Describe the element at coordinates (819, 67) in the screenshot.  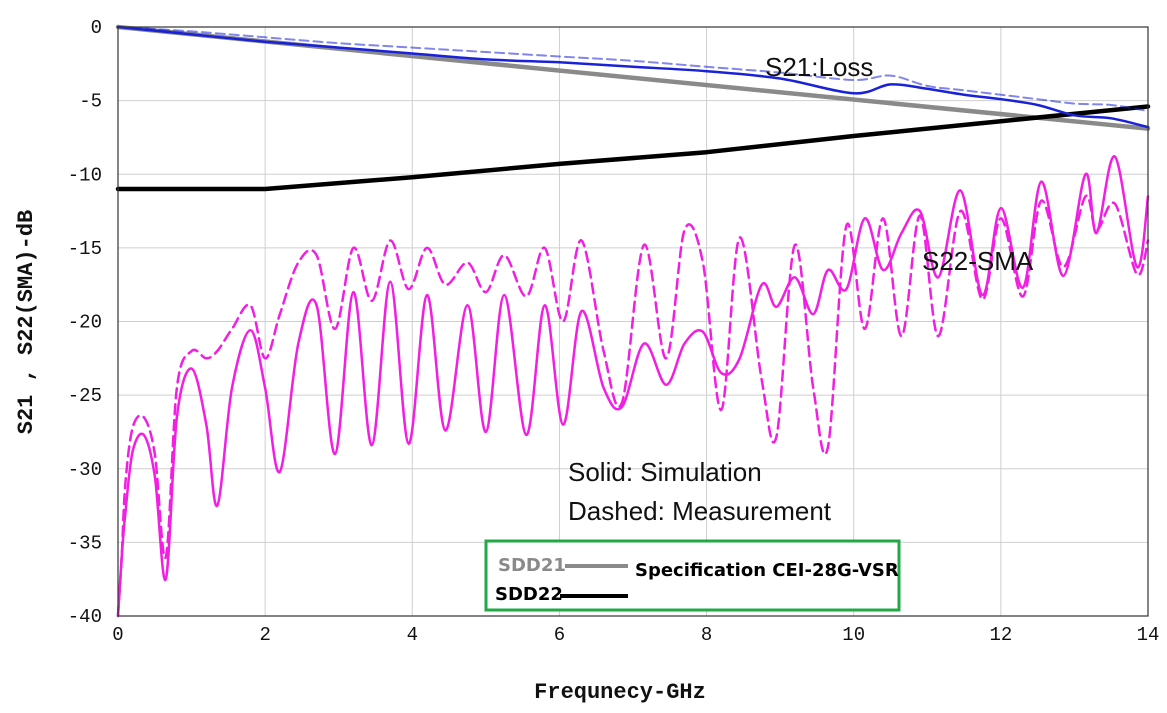
I see `annotation-s21-loss: S21:Loss` at that location.